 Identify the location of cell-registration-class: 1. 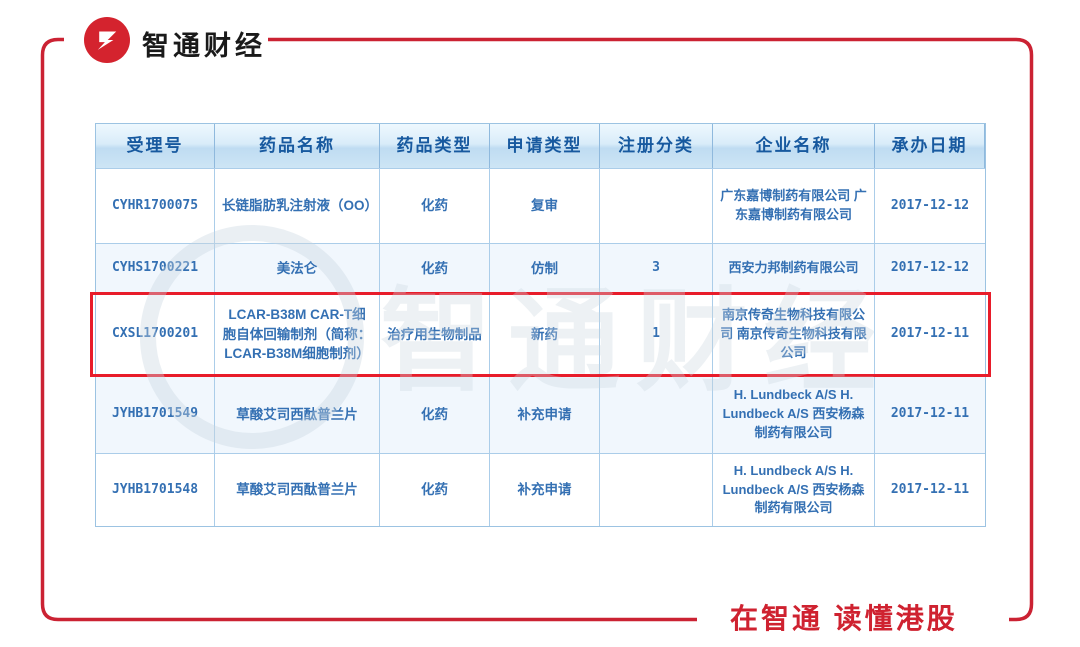
(656, 334).